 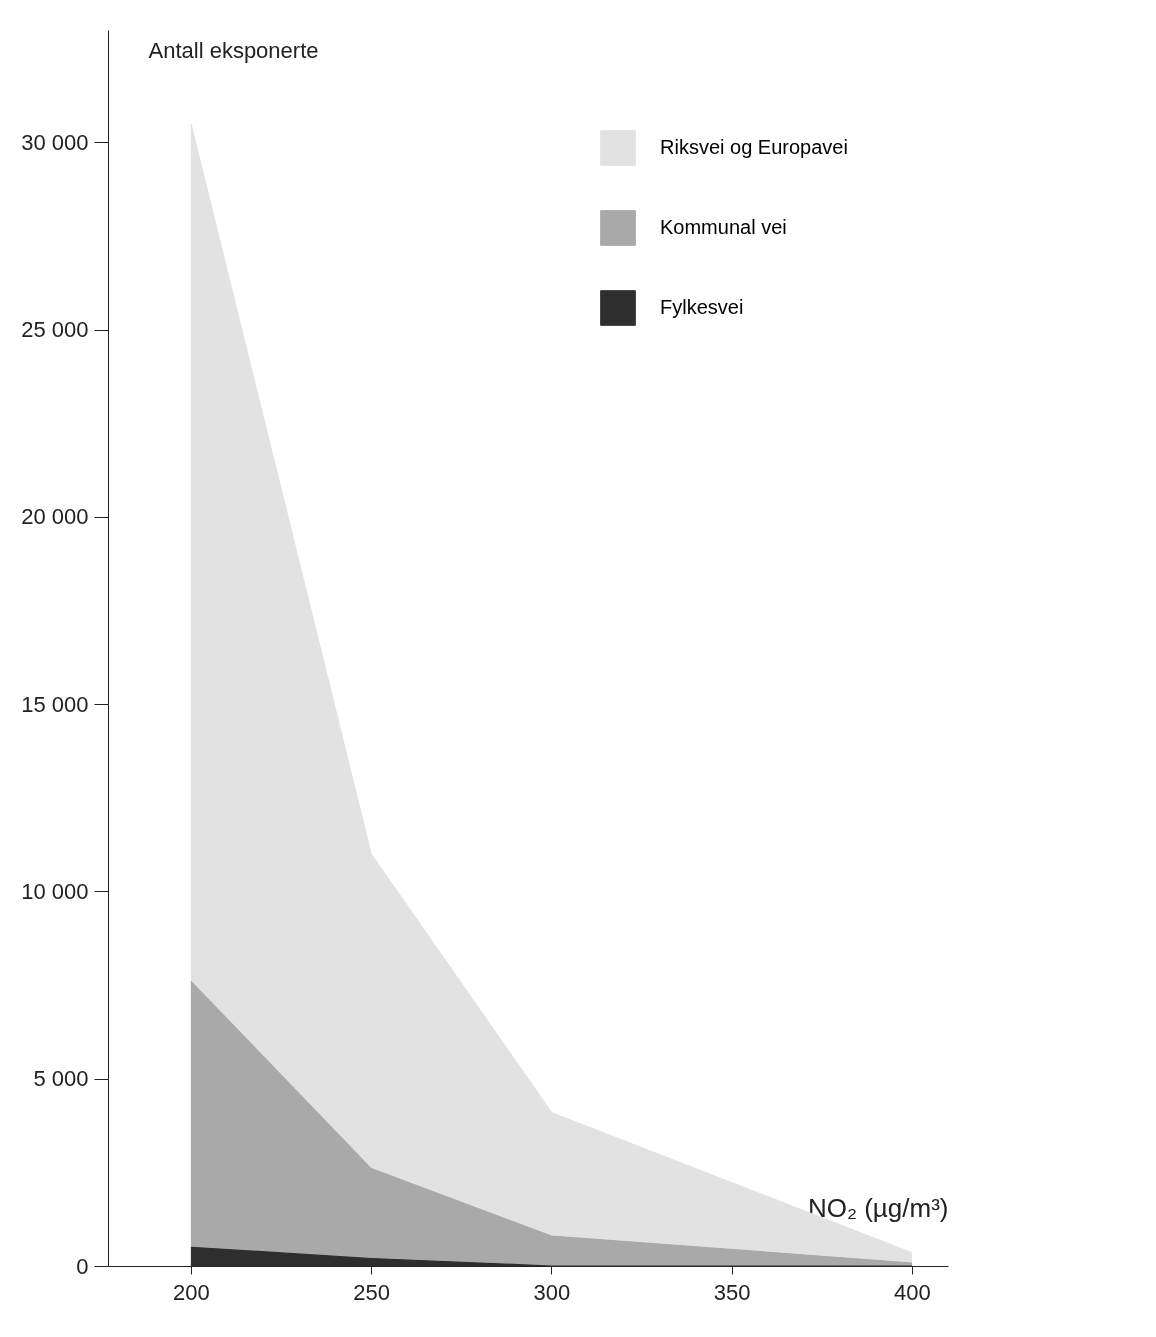 I want to click on y-tick-label: 30 000, so click(x=55, y=142).